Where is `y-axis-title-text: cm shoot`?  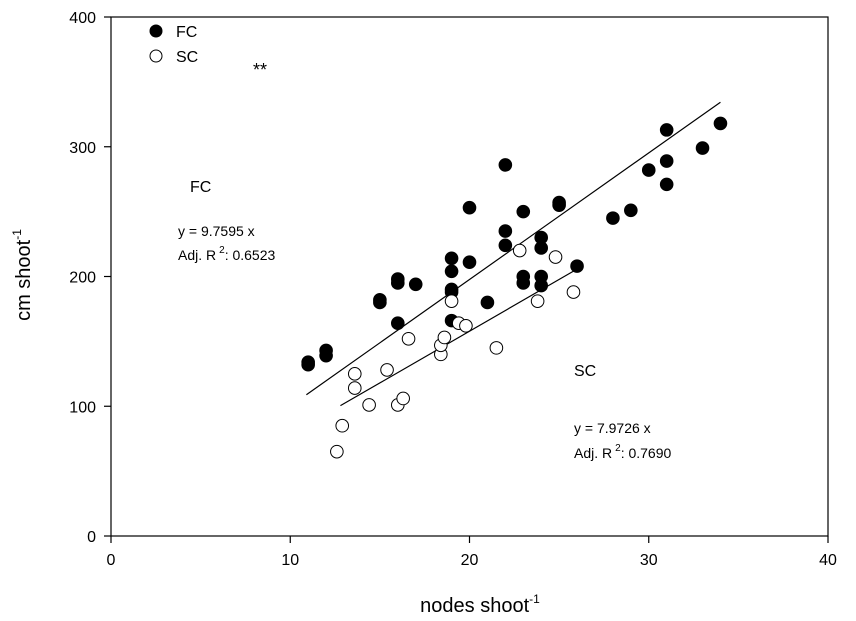 y-axis-title-text: cm shoot is located at coordinates (24, 280).